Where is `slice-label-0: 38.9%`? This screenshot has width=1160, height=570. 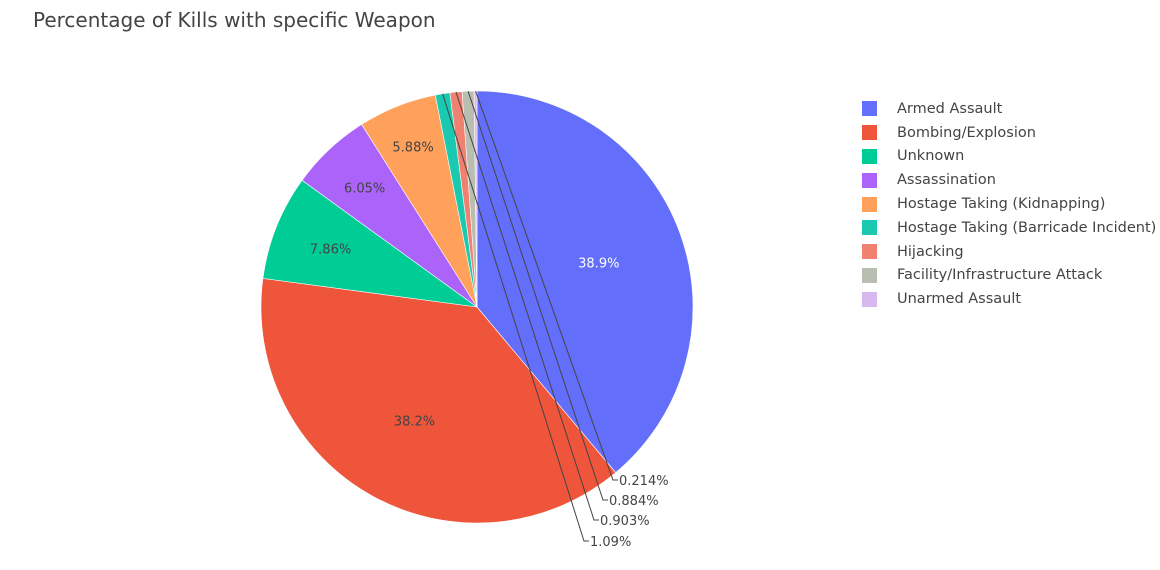
slice-label-0: 38.9% is located at coordinates (598, 264).